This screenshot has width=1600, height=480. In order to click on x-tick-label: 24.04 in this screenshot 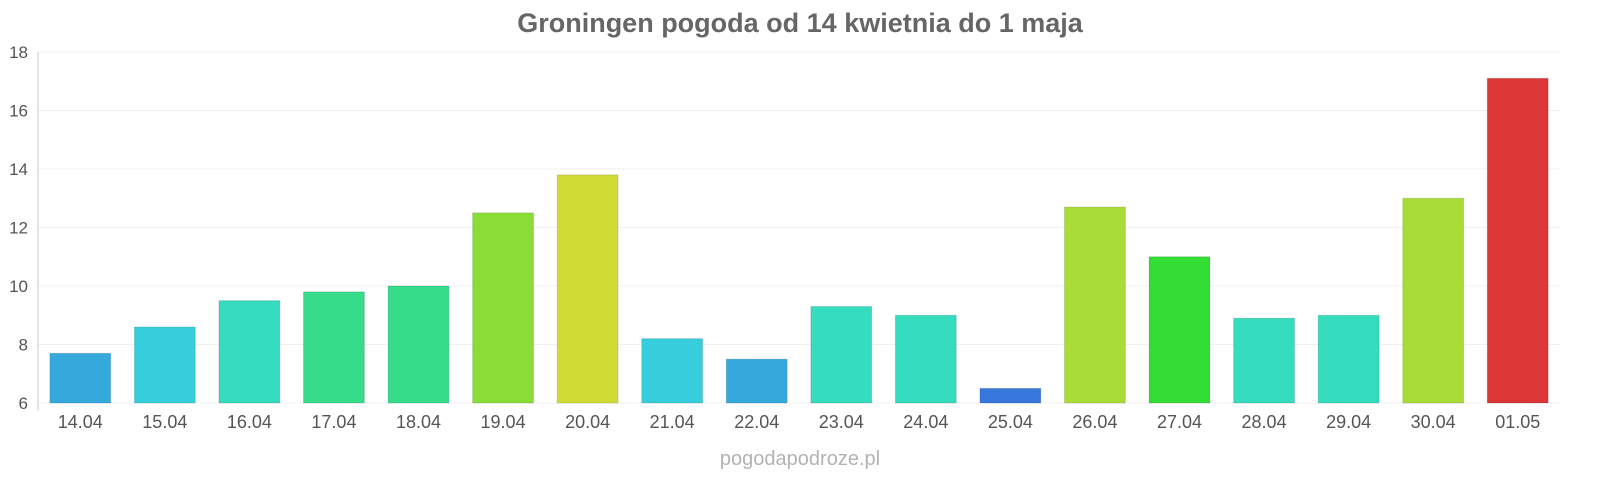, I will do `click(925, 422)`.